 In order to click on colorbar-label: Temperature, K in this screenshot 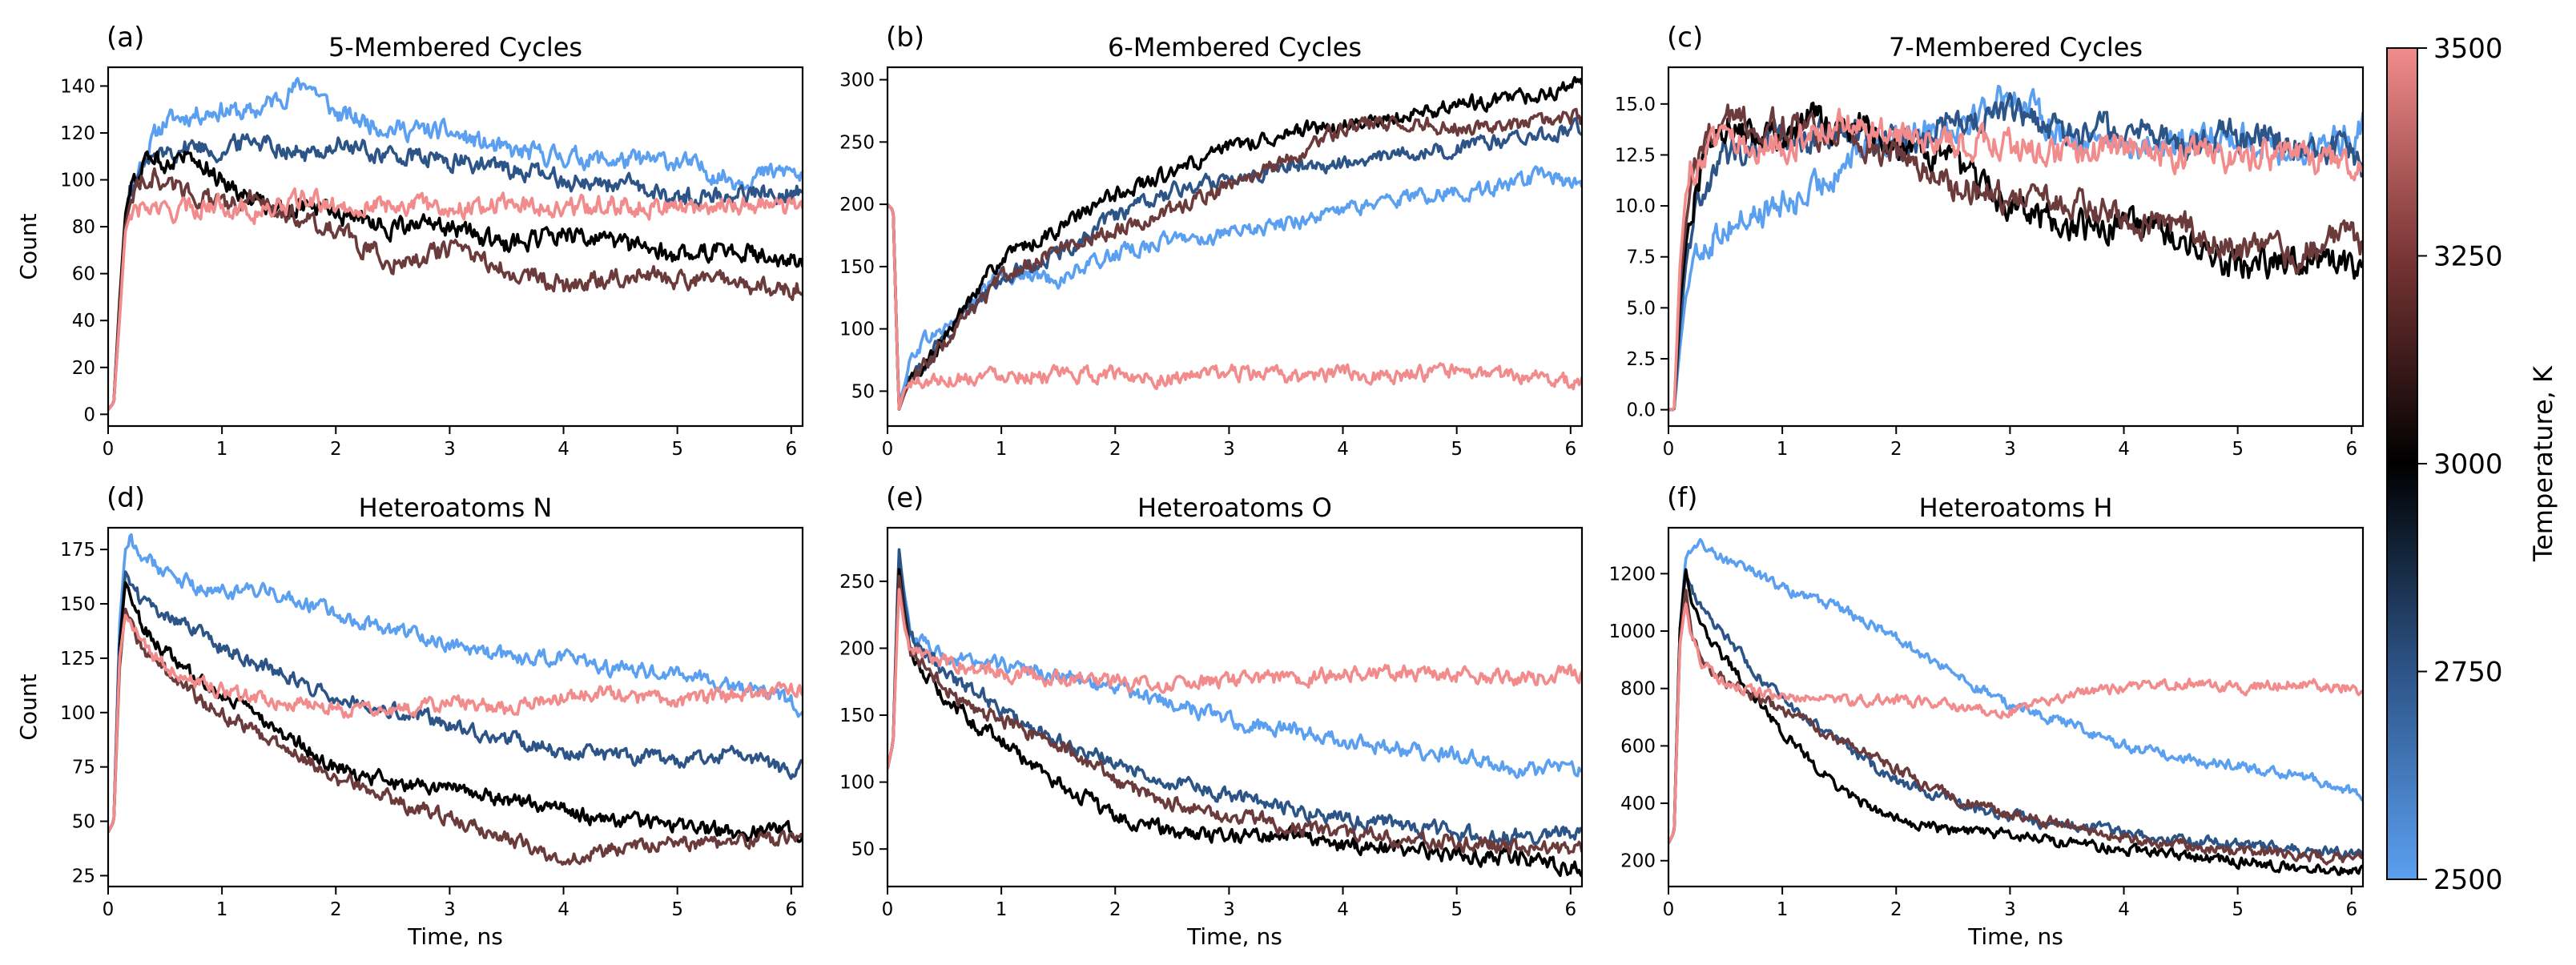, I will do `click(2543, 464)`.